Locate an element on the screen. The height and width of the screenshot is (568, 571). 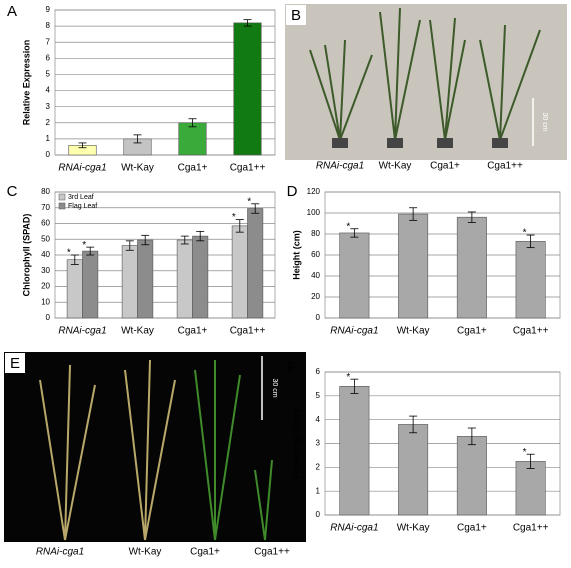
panel-letter: D is located at coordinates (292, 191).